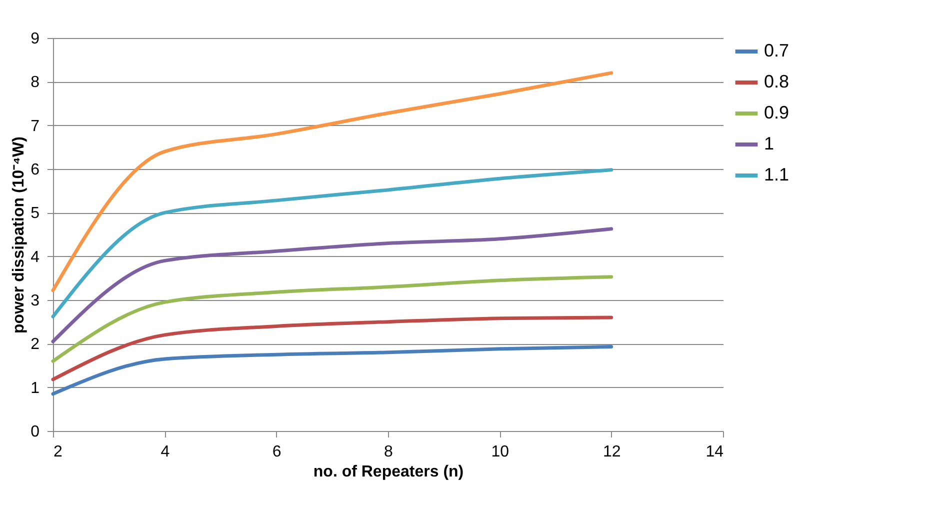 The width and height of the screenshot is (929, 513). What do you see at coordinates (35, 432) in the screenshot?
I see `y-tick-label: 0` at bounding box center [35, 432].